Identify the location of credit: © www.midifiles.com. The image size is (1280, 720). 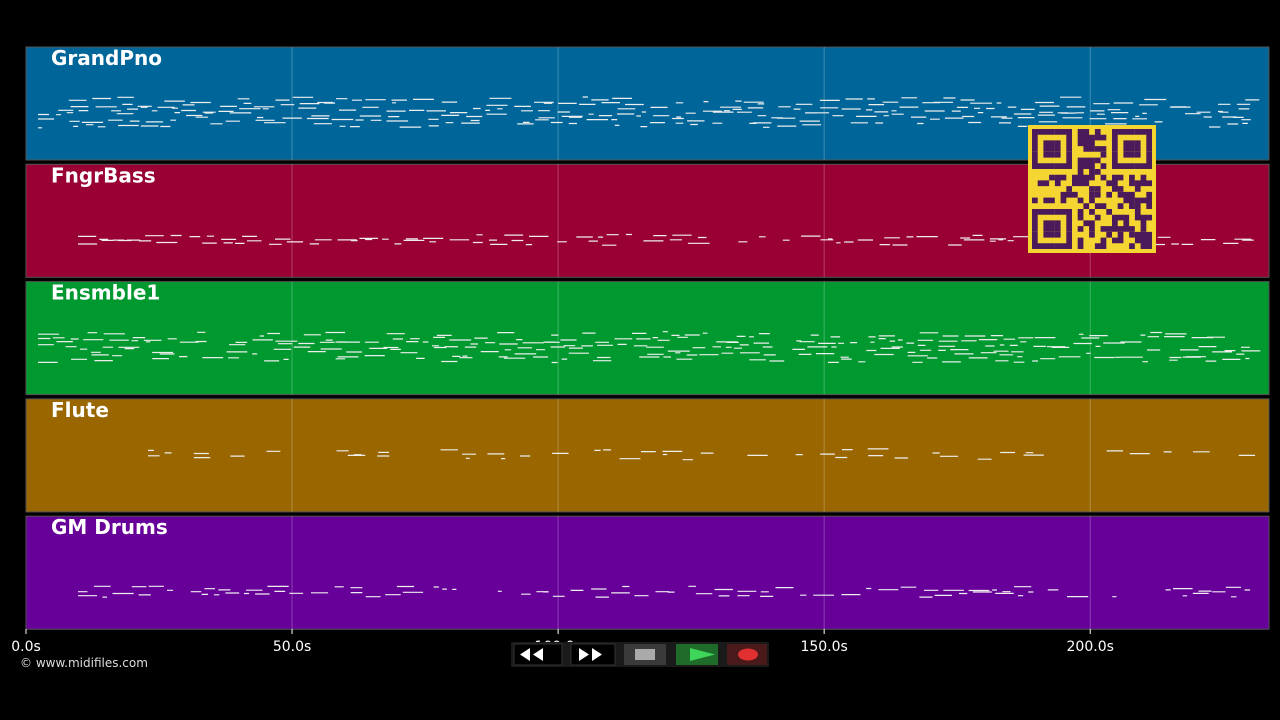
(84, 663).